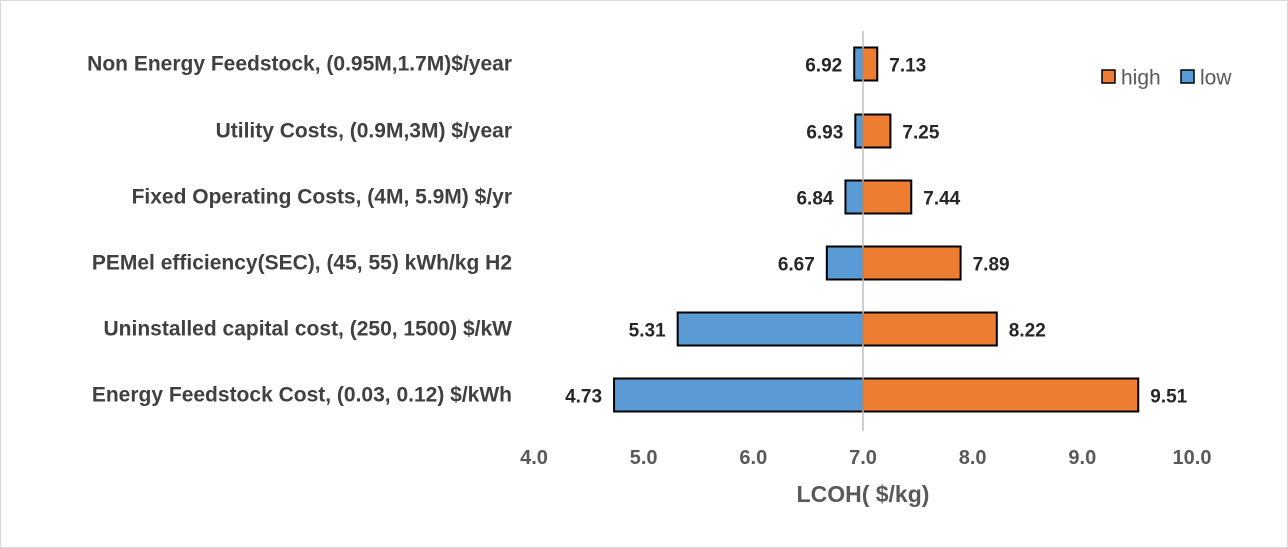  Describe the element at coordinates (299, 64) in the screenshot. I see `category-label: Non Energy Feedstock, (0.95M,1.7M)$/year` at that location.